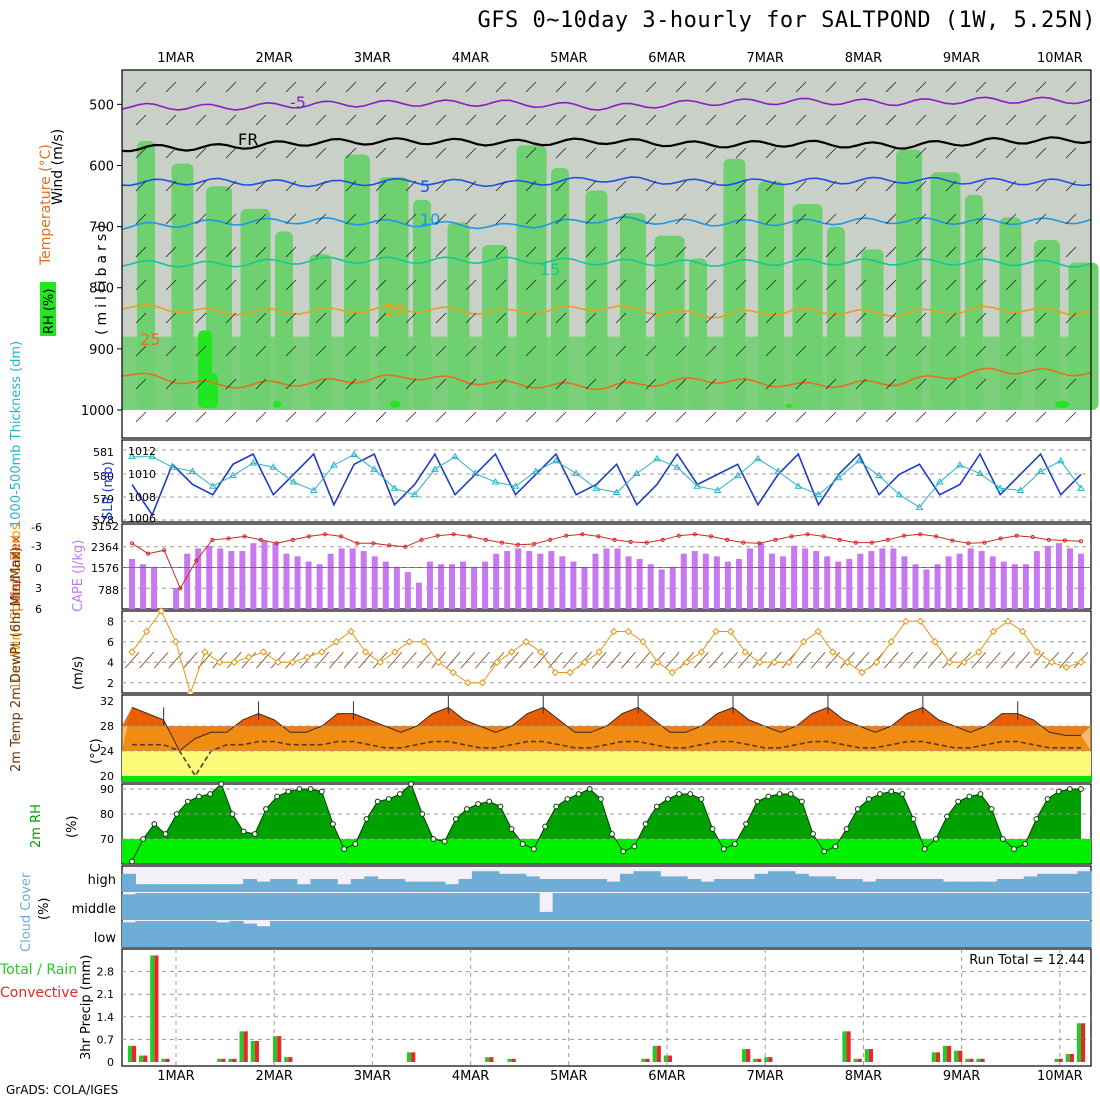 The height and width of the screenshot is (1100, 1100). I want to click on contour-label: 15, so click(550, 269).